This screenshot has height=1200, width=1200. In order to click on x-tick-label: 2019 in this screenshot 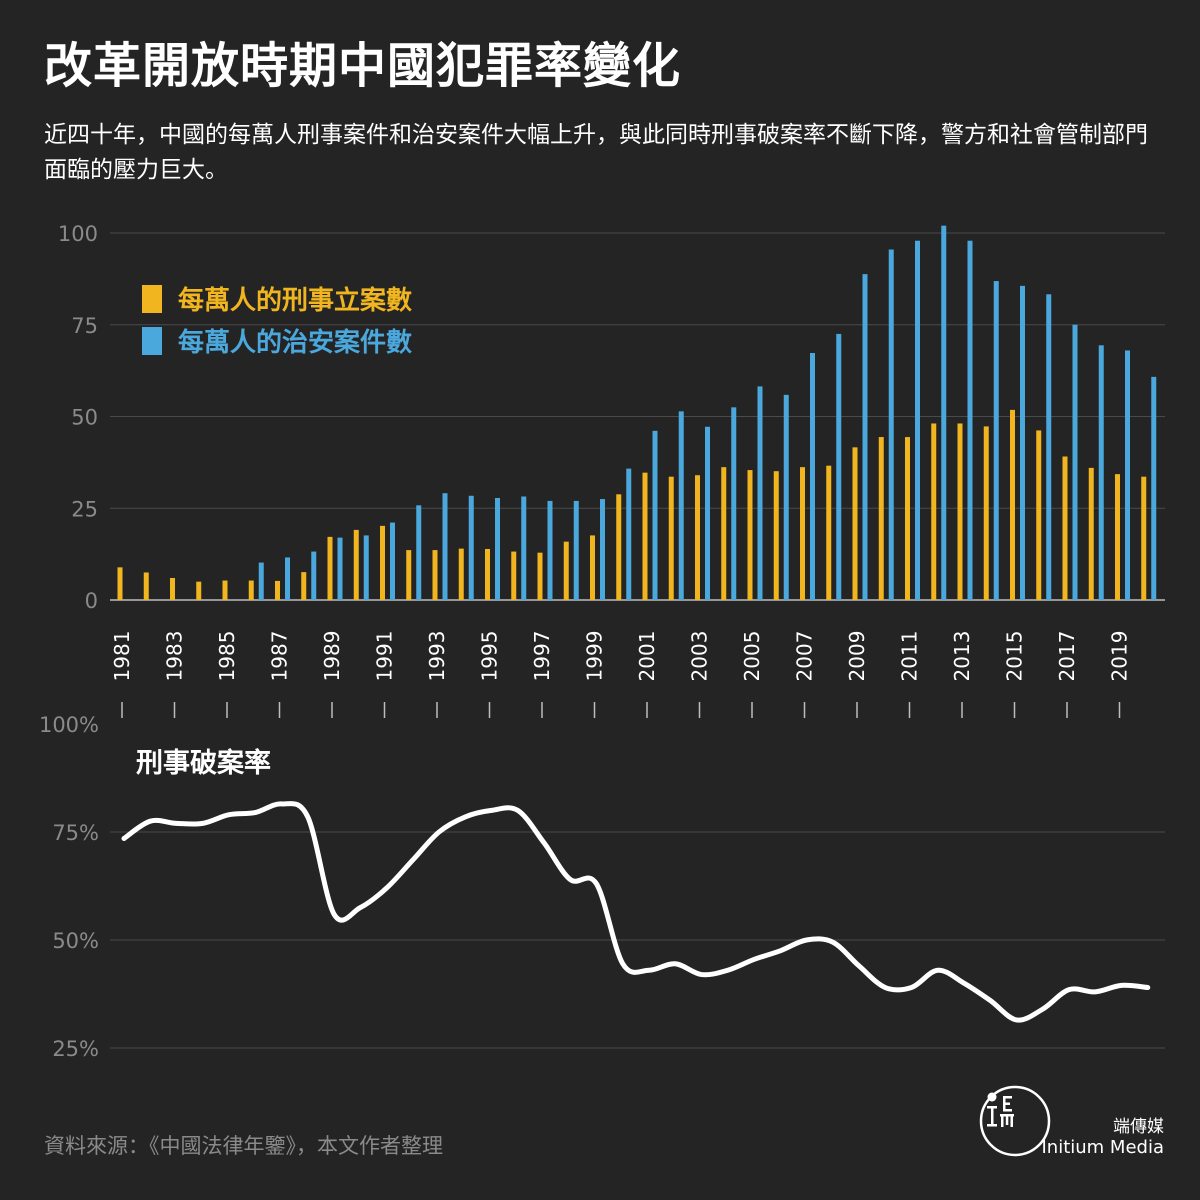, I will do `click(1120, 656)`.